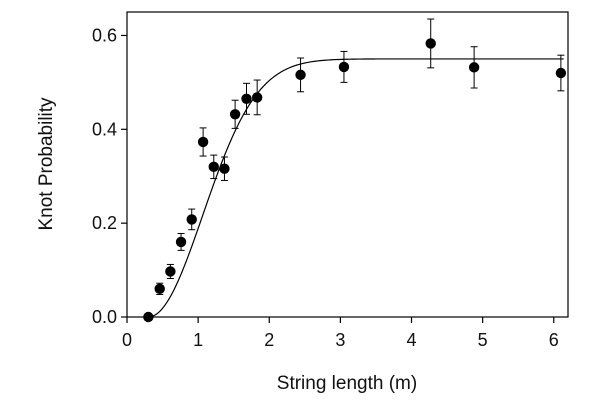 The image size is (600, 400). I want to click on x-tick-label: 5, so click(483, 340).